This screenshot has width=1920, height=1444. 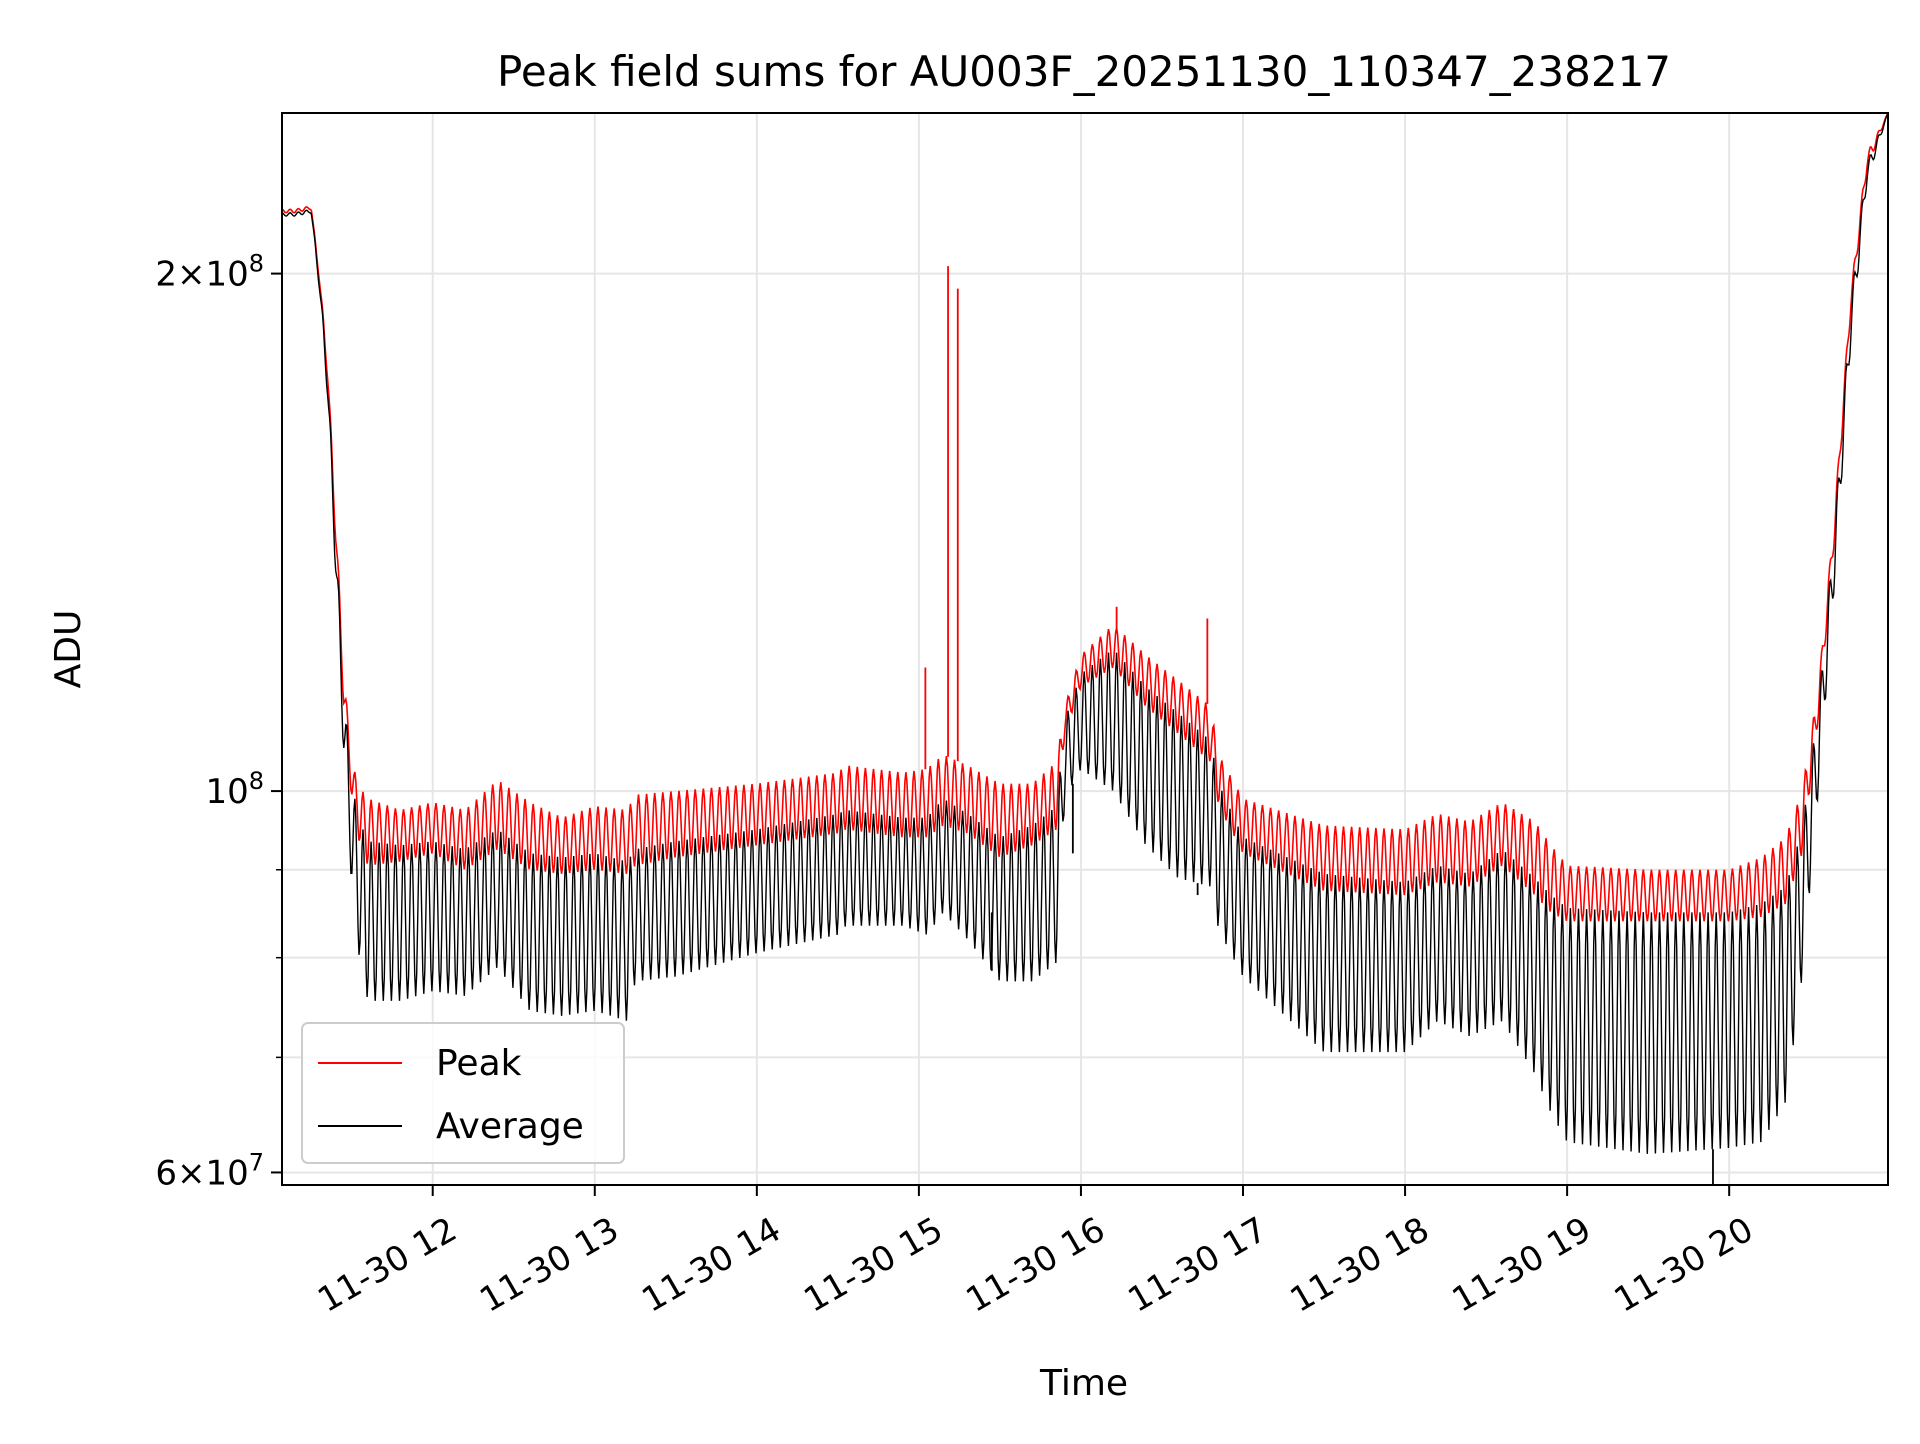 I want to click on legend: Peak Average, so click(x=463, y=1093).